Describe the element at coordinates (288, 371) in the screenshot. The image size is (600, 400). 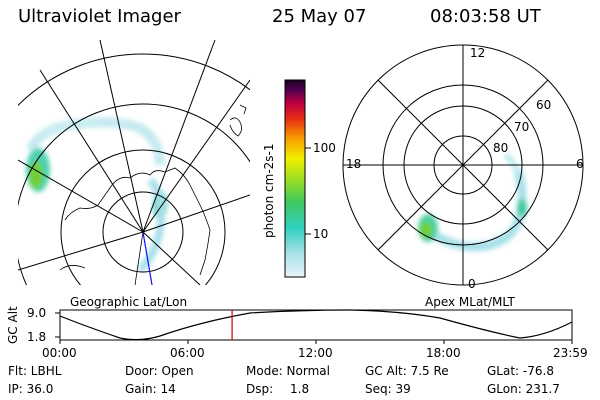
I see `mode-status: Mode: Normal` at that location.